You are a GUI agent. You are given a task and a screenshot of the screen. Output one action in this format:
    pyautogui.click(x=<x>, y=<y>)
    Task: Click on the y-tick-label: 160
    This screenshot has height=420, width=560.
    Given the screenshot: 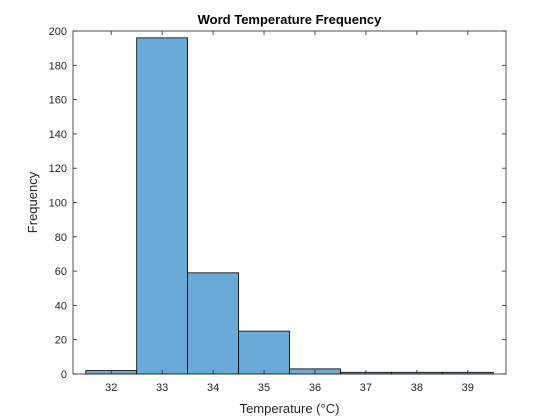 What is the action you would take?
    pyautogui.click(x=58, y=101)
    